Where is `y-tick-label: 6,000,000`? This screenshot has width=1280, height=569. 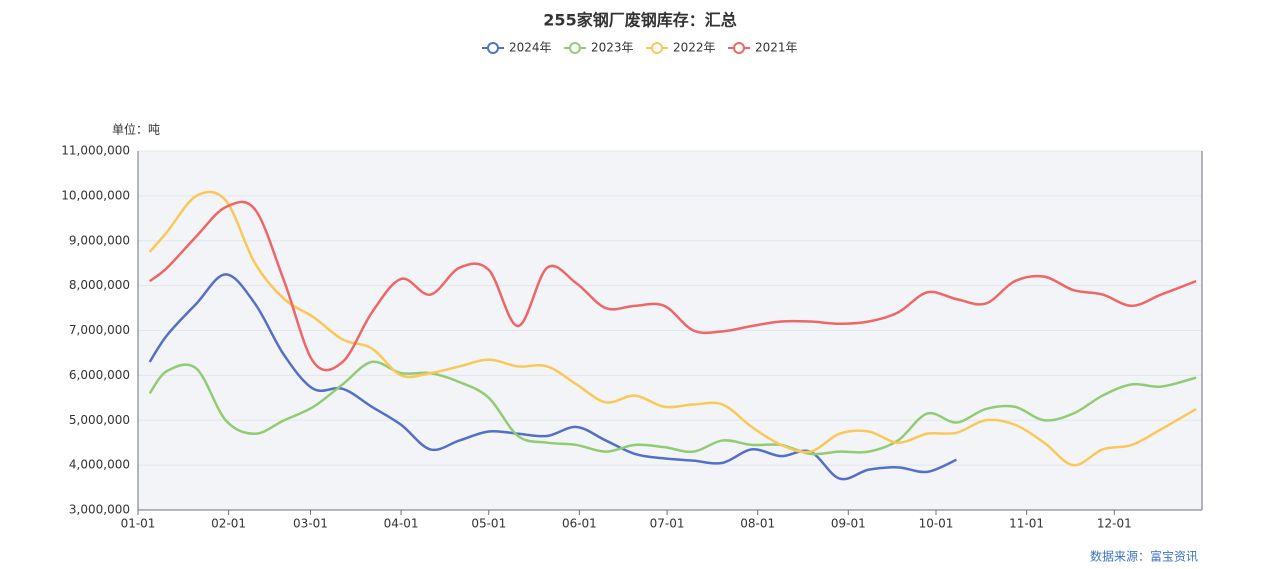 y-tick-label: 6,000,000 is located at coordinates (99, 375).